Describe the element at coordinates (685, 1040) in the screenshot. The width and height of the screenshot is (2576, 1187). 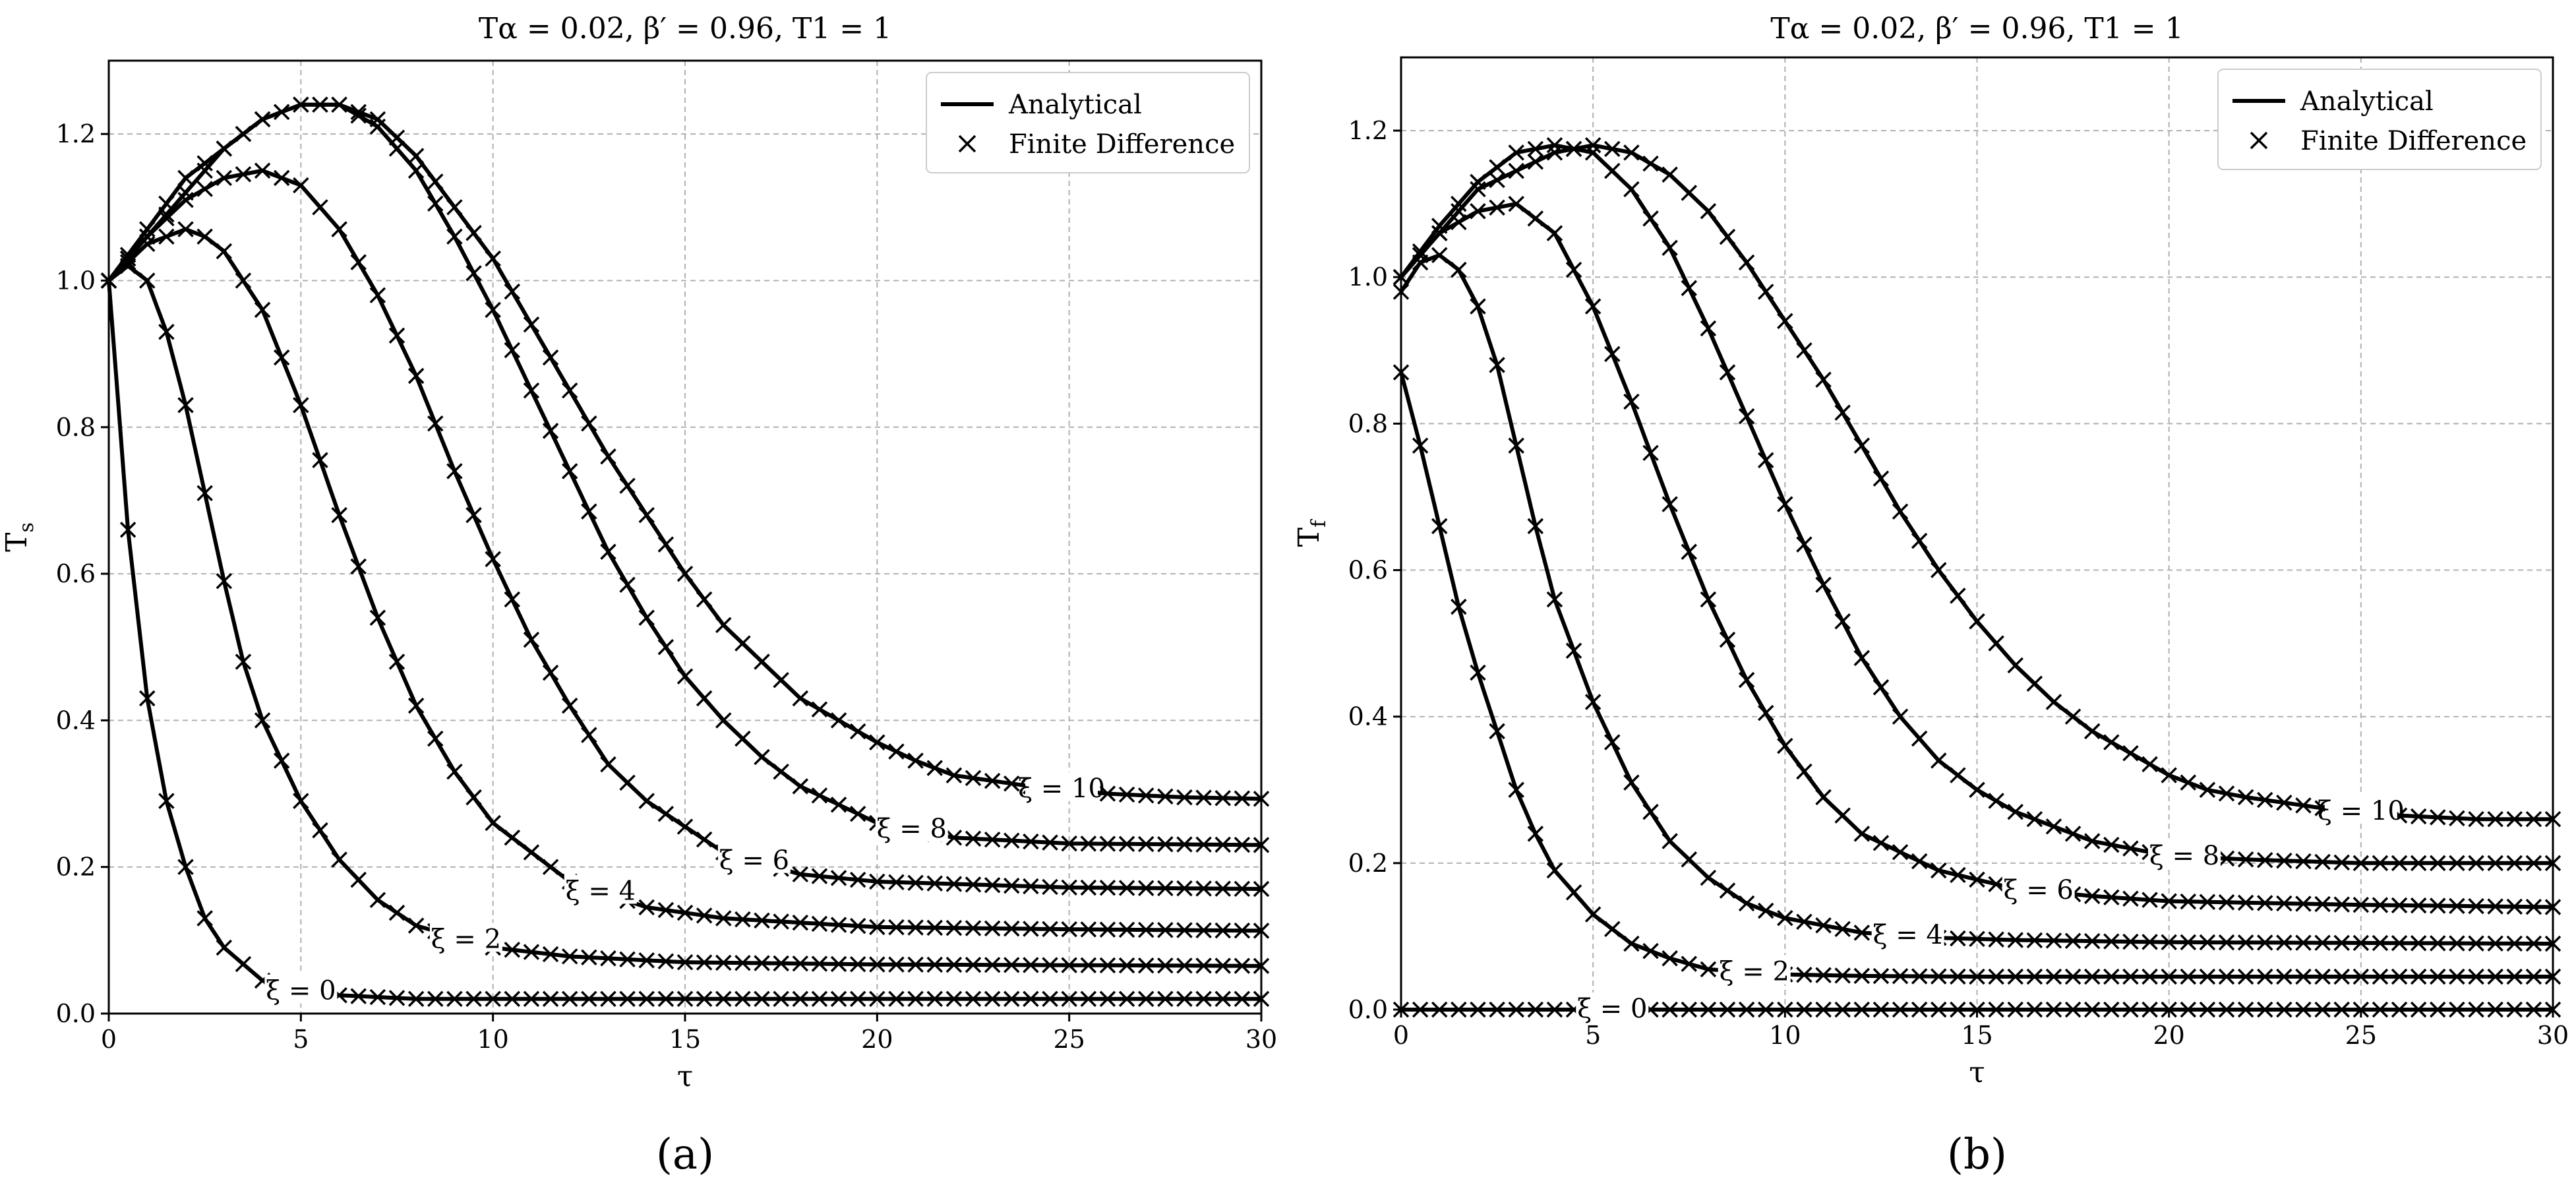
I see `x-tick-label: 15` at that location.